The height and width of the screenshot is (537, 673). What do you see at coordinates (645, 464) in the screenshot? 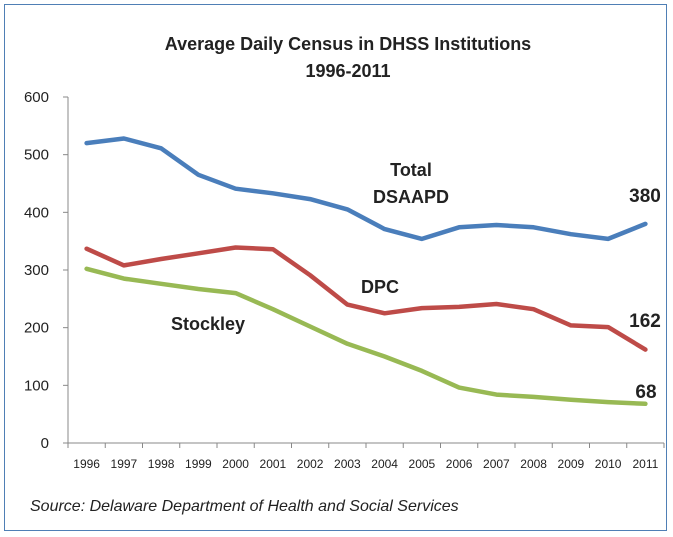
I see `x-tick-label: 2011` at bounding box center [645, 464].